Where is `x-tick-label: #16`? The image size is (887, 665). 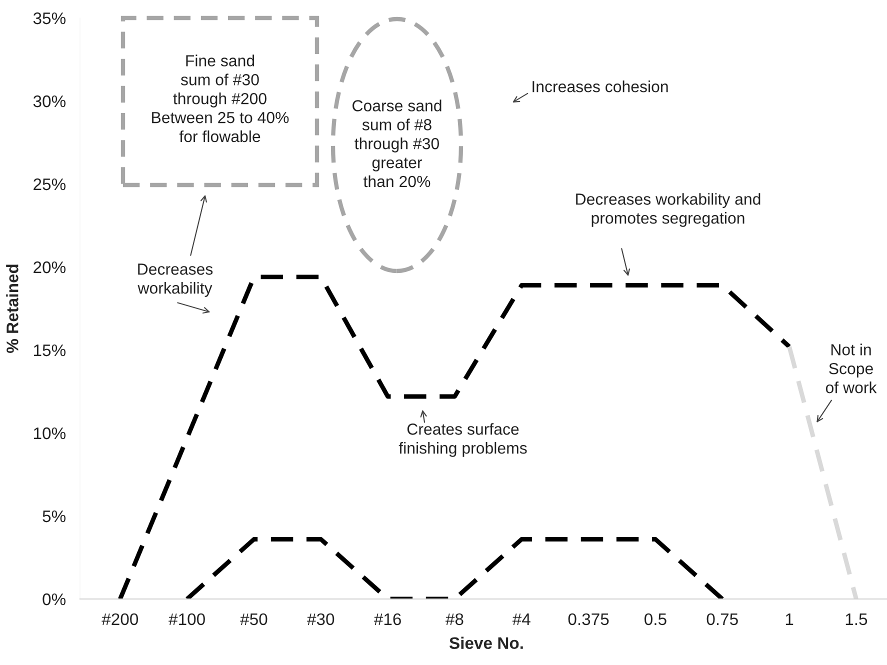
x-tick-label: #16 is located at coordinates (387, 619).